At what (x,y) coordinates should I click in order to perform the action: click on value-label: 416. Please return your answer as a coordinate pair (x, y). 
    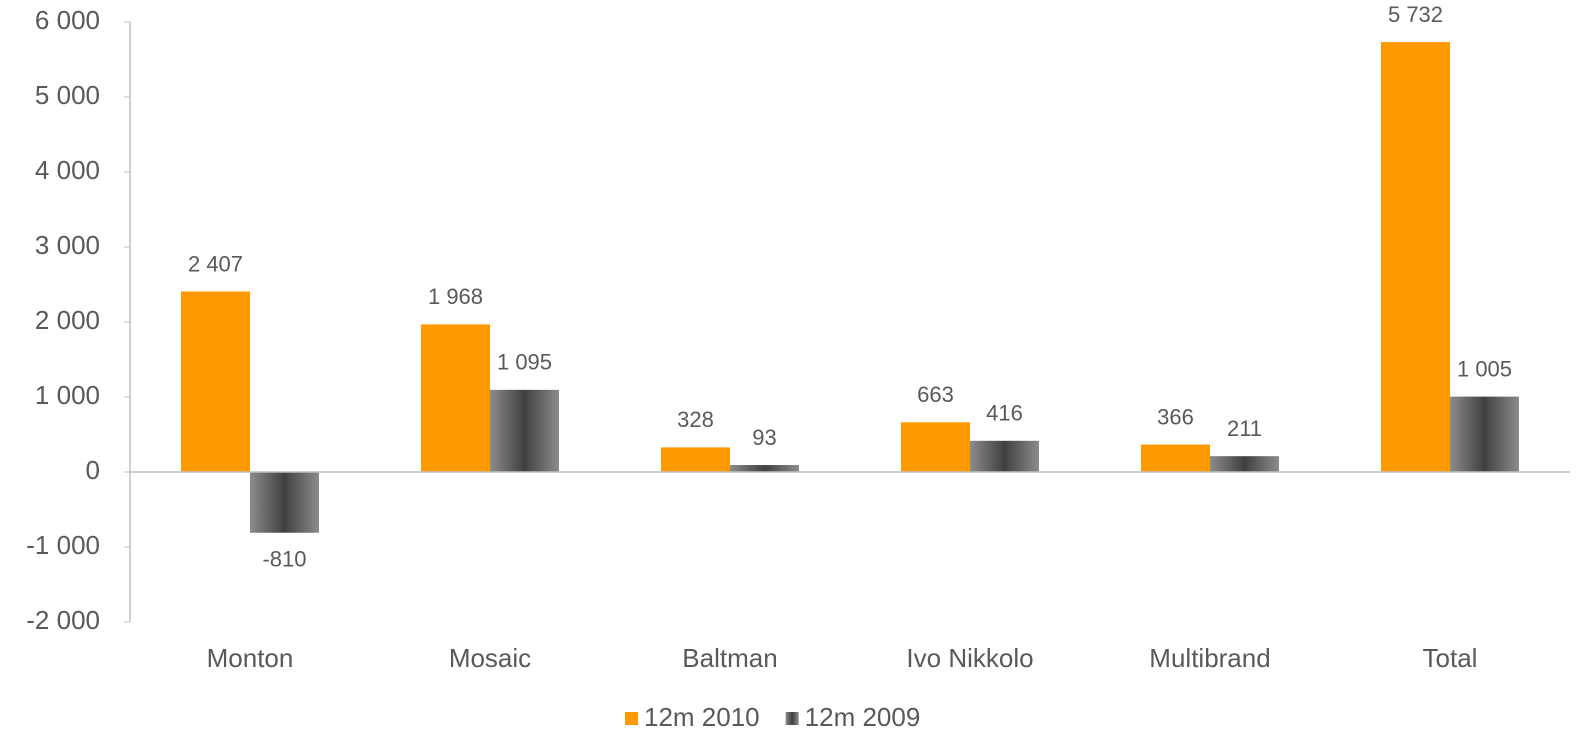
    Looking at the image, I should click on (1004, 413).